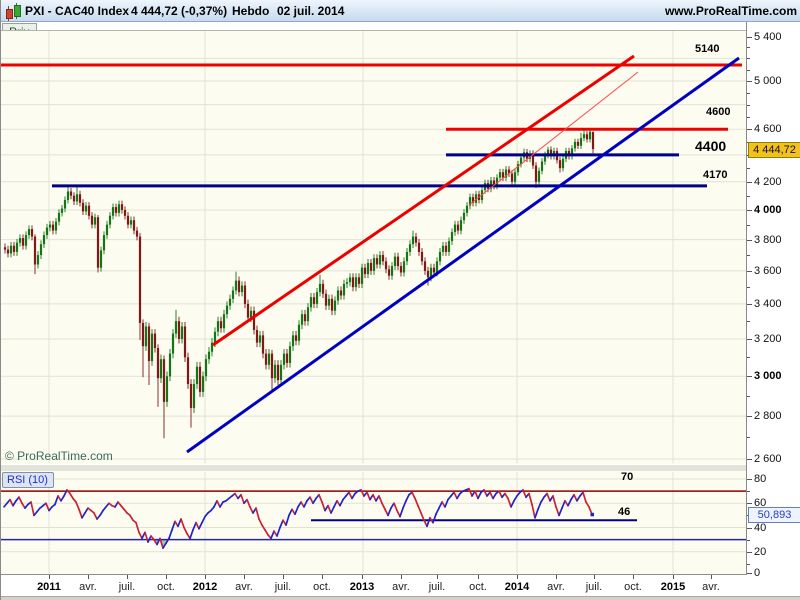  What do you see at coordinates (768, 182) in the screenshot?
I see `price-axis-label: 4 200` at bounding box center [768, 182].